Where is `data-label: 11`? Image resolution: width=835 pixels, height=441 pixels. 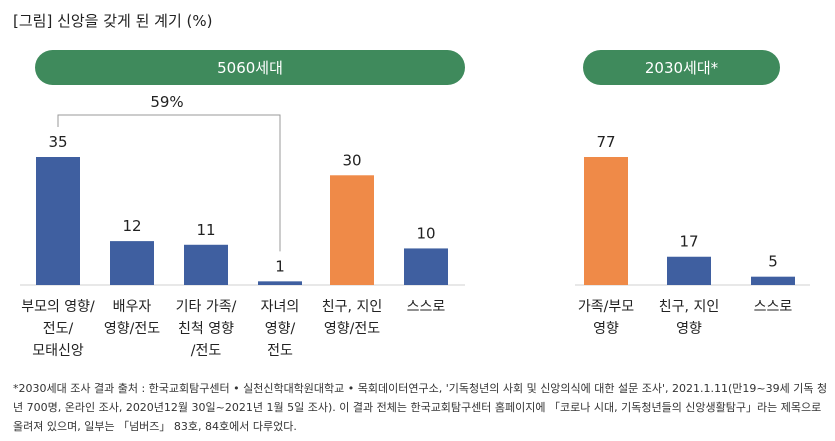 data-label: 11 is located at coordinates (205, 230).